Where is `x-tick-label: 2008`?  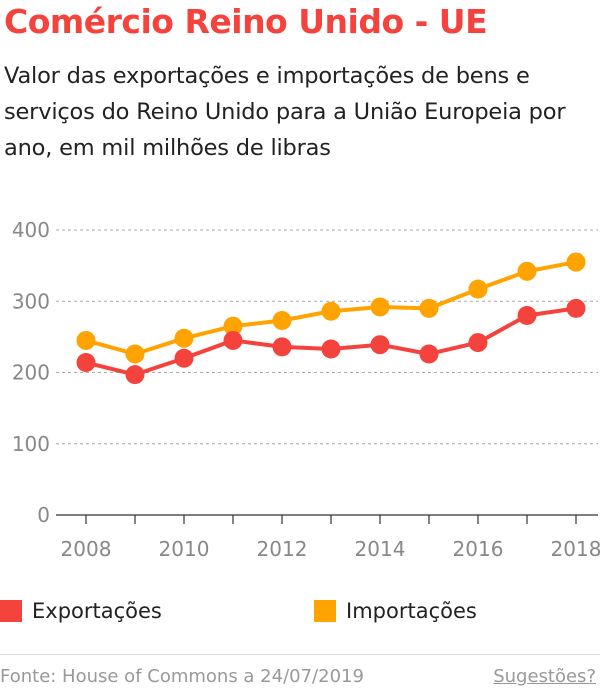
x-tick-label: 2008 is located at coordinates (86, 549).